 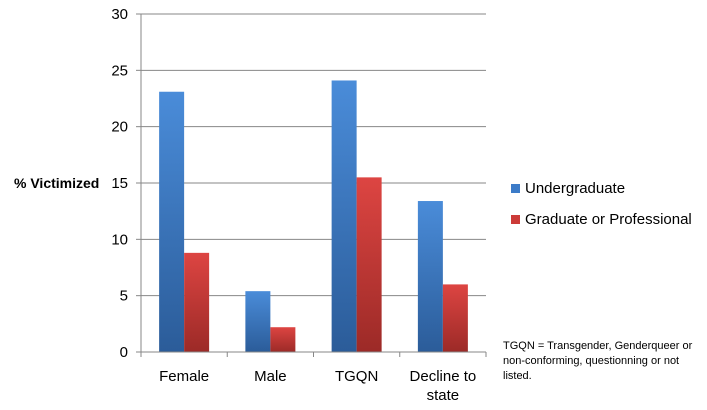 I want to click on legend-item-undergraduate: Undergraduate, so click(x=601, y=188).